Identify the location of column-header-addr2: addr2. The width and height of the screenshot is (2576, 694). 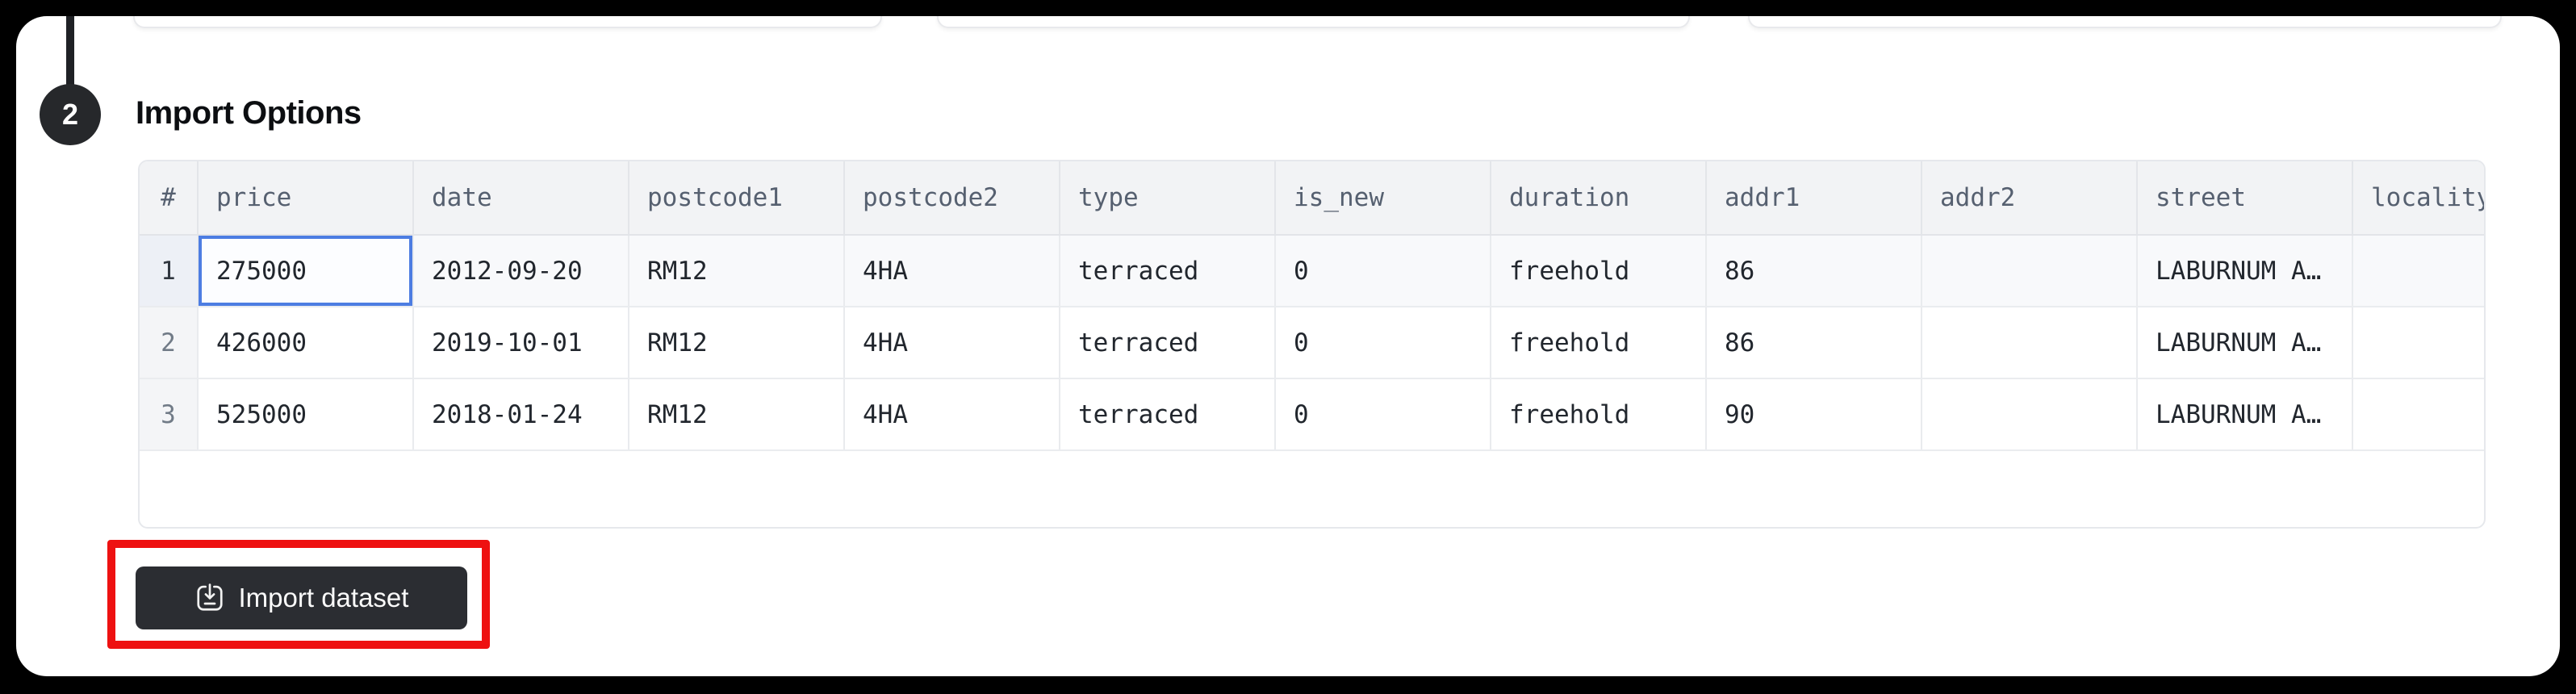
(2030, 198).